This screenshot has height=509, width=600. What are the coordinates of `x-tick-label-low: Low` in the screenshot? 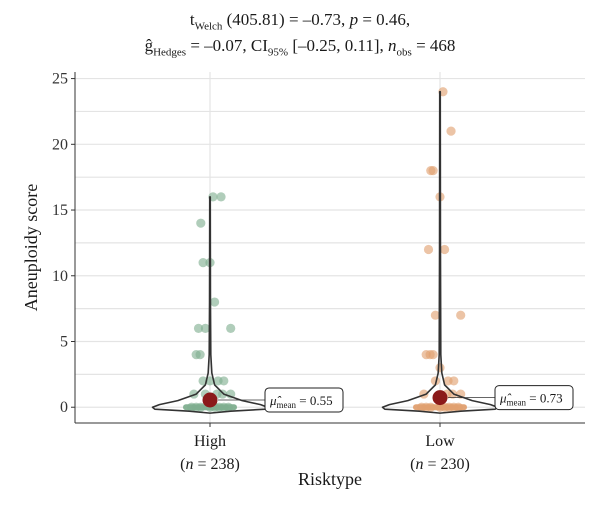 It's located at (440, 441).